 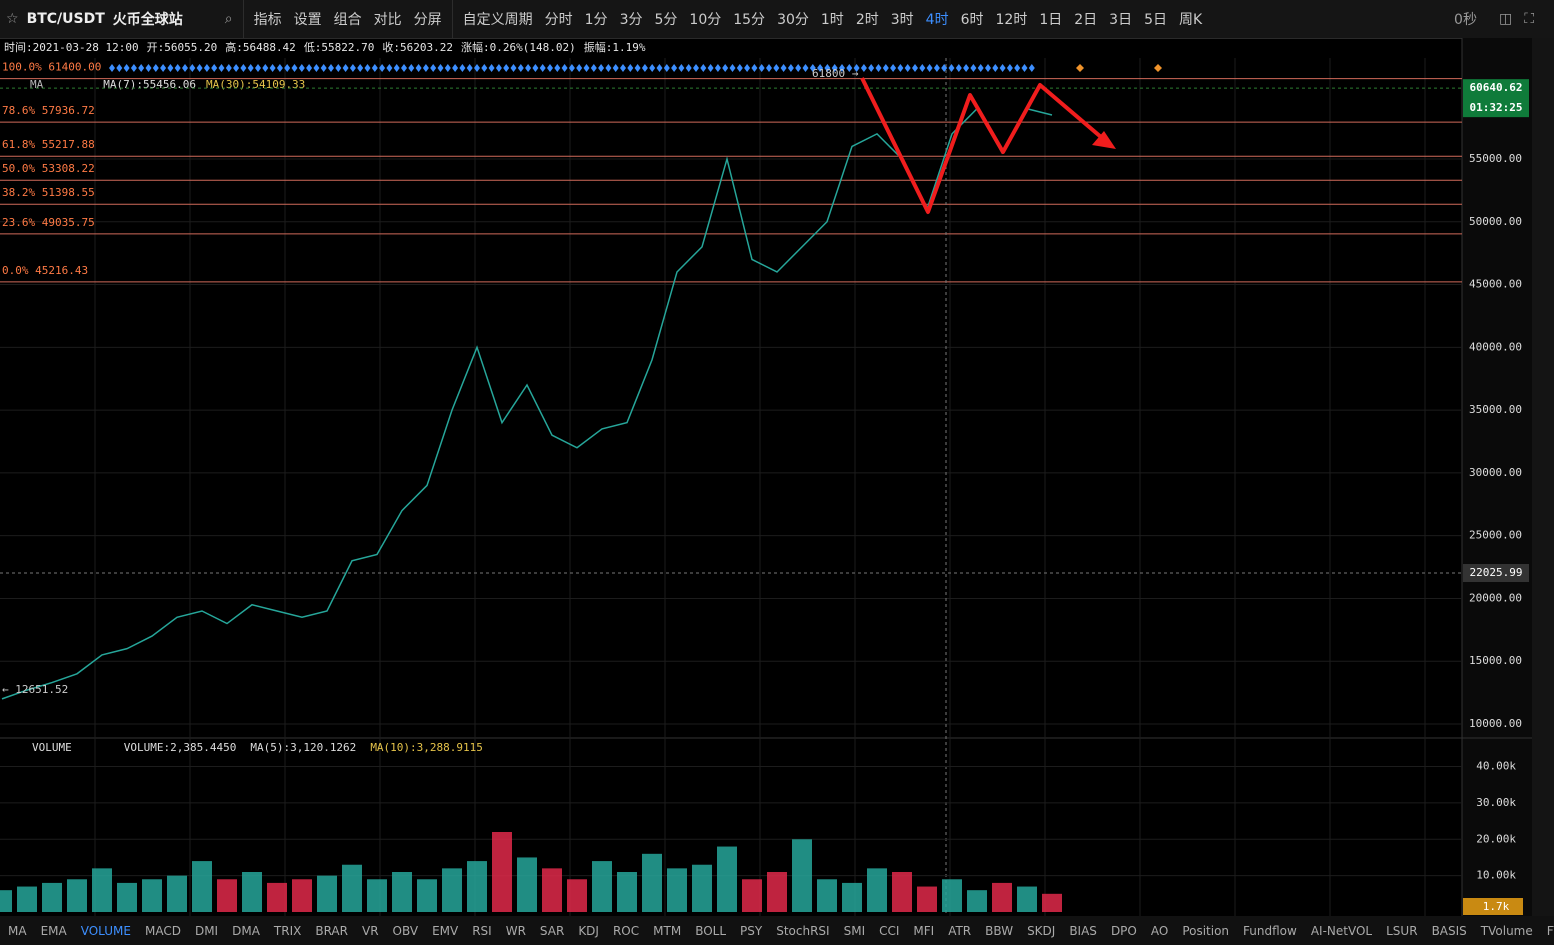 What do you see at coordinates (1011, 20) in the screenshot?
I see `period-button: 12时` at bounding box center [1011, 20].